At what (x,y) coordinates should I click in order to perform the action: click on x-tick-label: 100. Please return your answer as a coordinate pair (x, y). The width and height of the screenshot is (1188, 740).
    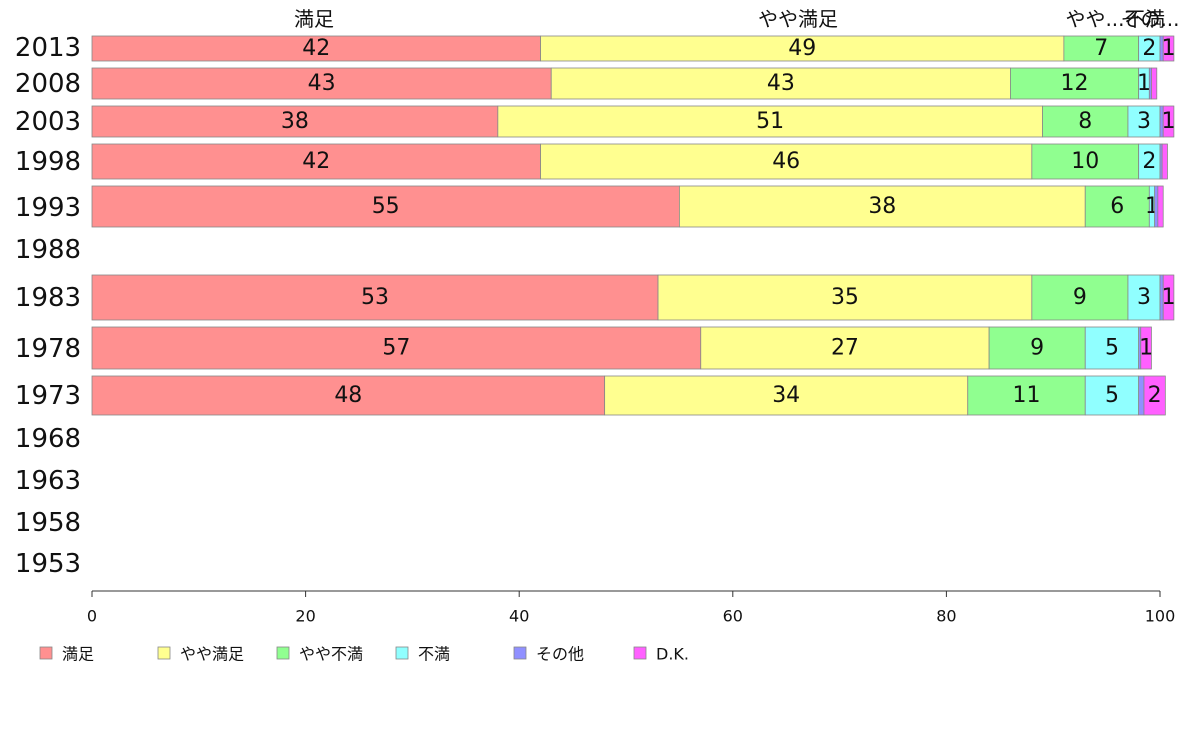
    Looking at the image, I should click on (1160, 616).